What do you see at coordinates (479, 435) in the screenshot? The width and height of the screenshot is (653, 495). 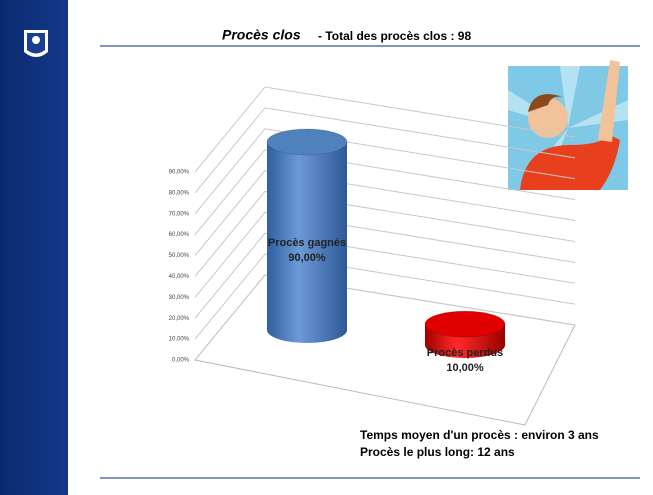 I see `note: Temps moyen d'un procès : environ 3 ans` at bounding box center [479, 435].